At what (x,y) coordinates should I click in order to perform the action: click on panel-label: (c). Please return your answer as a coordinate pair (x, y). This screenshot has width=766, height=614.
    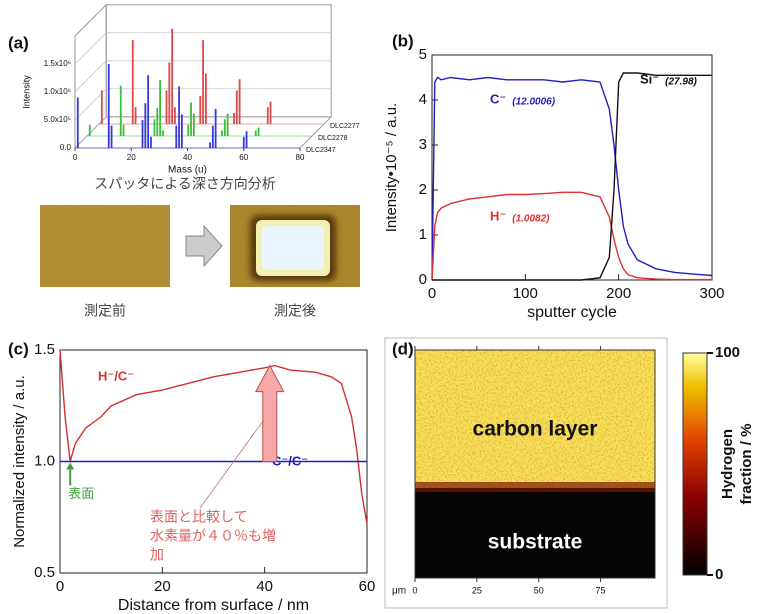
    Looking at the image, I should click on (18, 348).